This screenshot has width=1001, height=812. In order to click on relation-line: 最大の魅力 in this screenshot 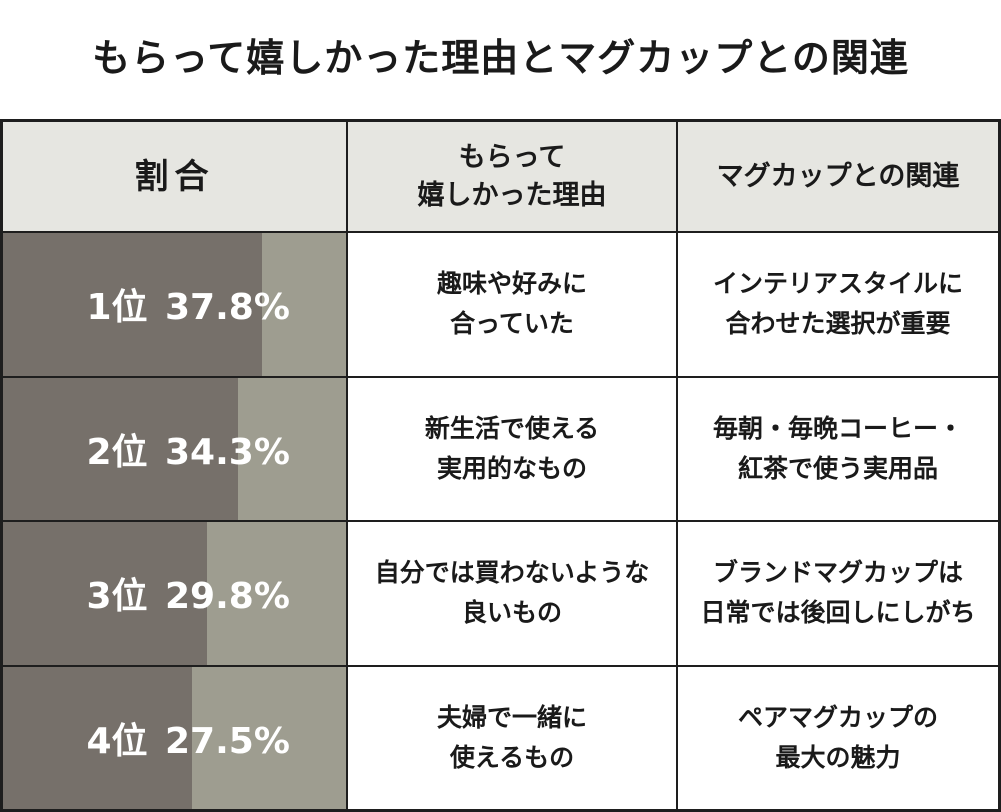, I will do `click(838, 757)`.